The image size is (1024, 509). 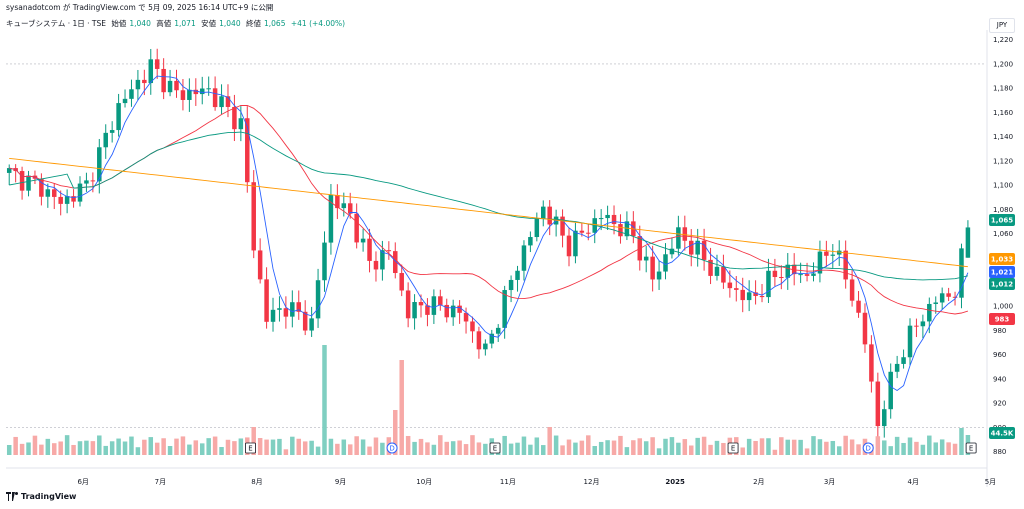 What do you see at coordinates (1002, 25) in the screenshot?
I see `currency-button: JPY` at bounding box center [1002, 25].